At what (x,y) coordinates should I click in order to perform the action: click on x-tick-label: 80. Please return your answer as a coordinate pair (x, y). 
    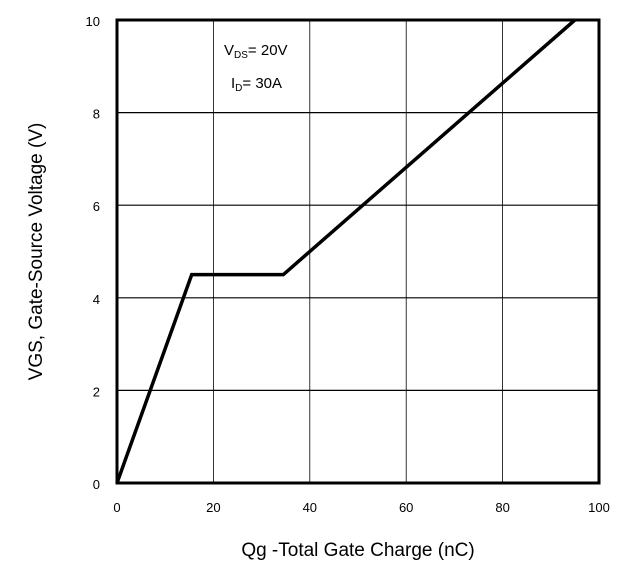
    Looking at the image, I should click on (502, 507).